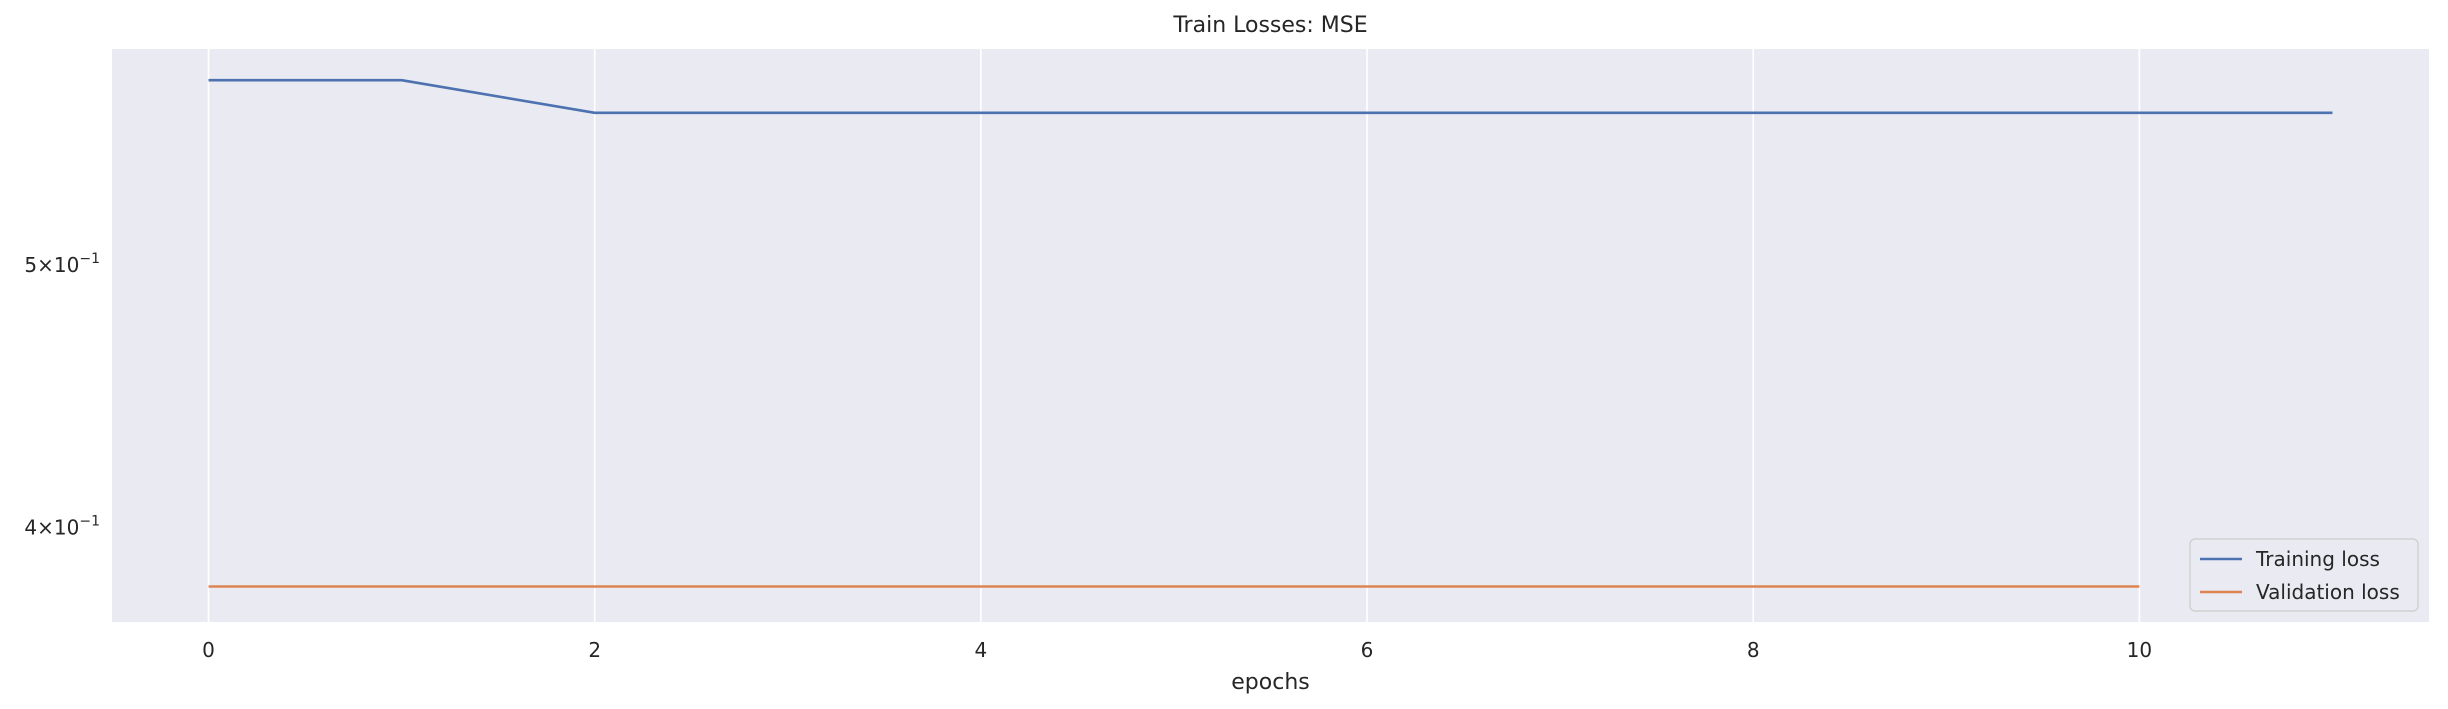 The height and width of the screenshot is (709, 2448). Describe the element at coordinates (2139, 650) in the screenshot. I see `x-tick-label: 10` at that location.